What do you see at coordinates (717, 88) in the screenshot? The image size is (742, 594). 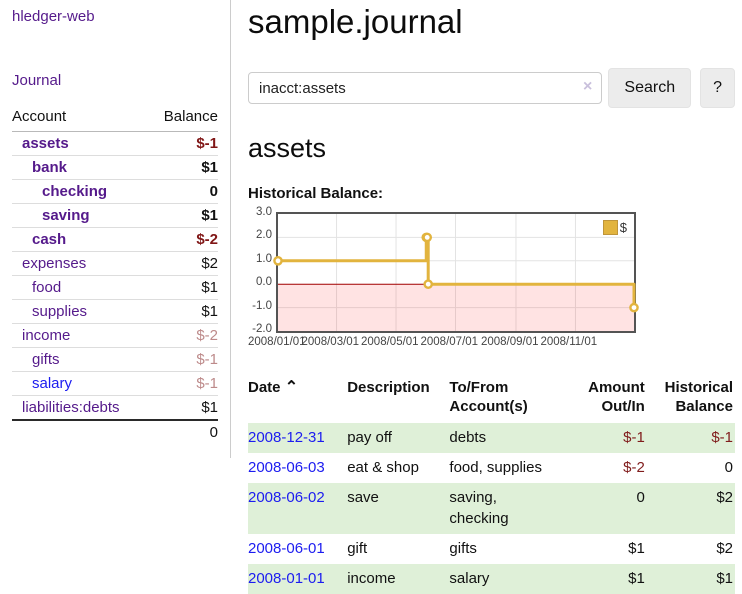 I see `search-help-button: ?` at bounding box center [717, 88].